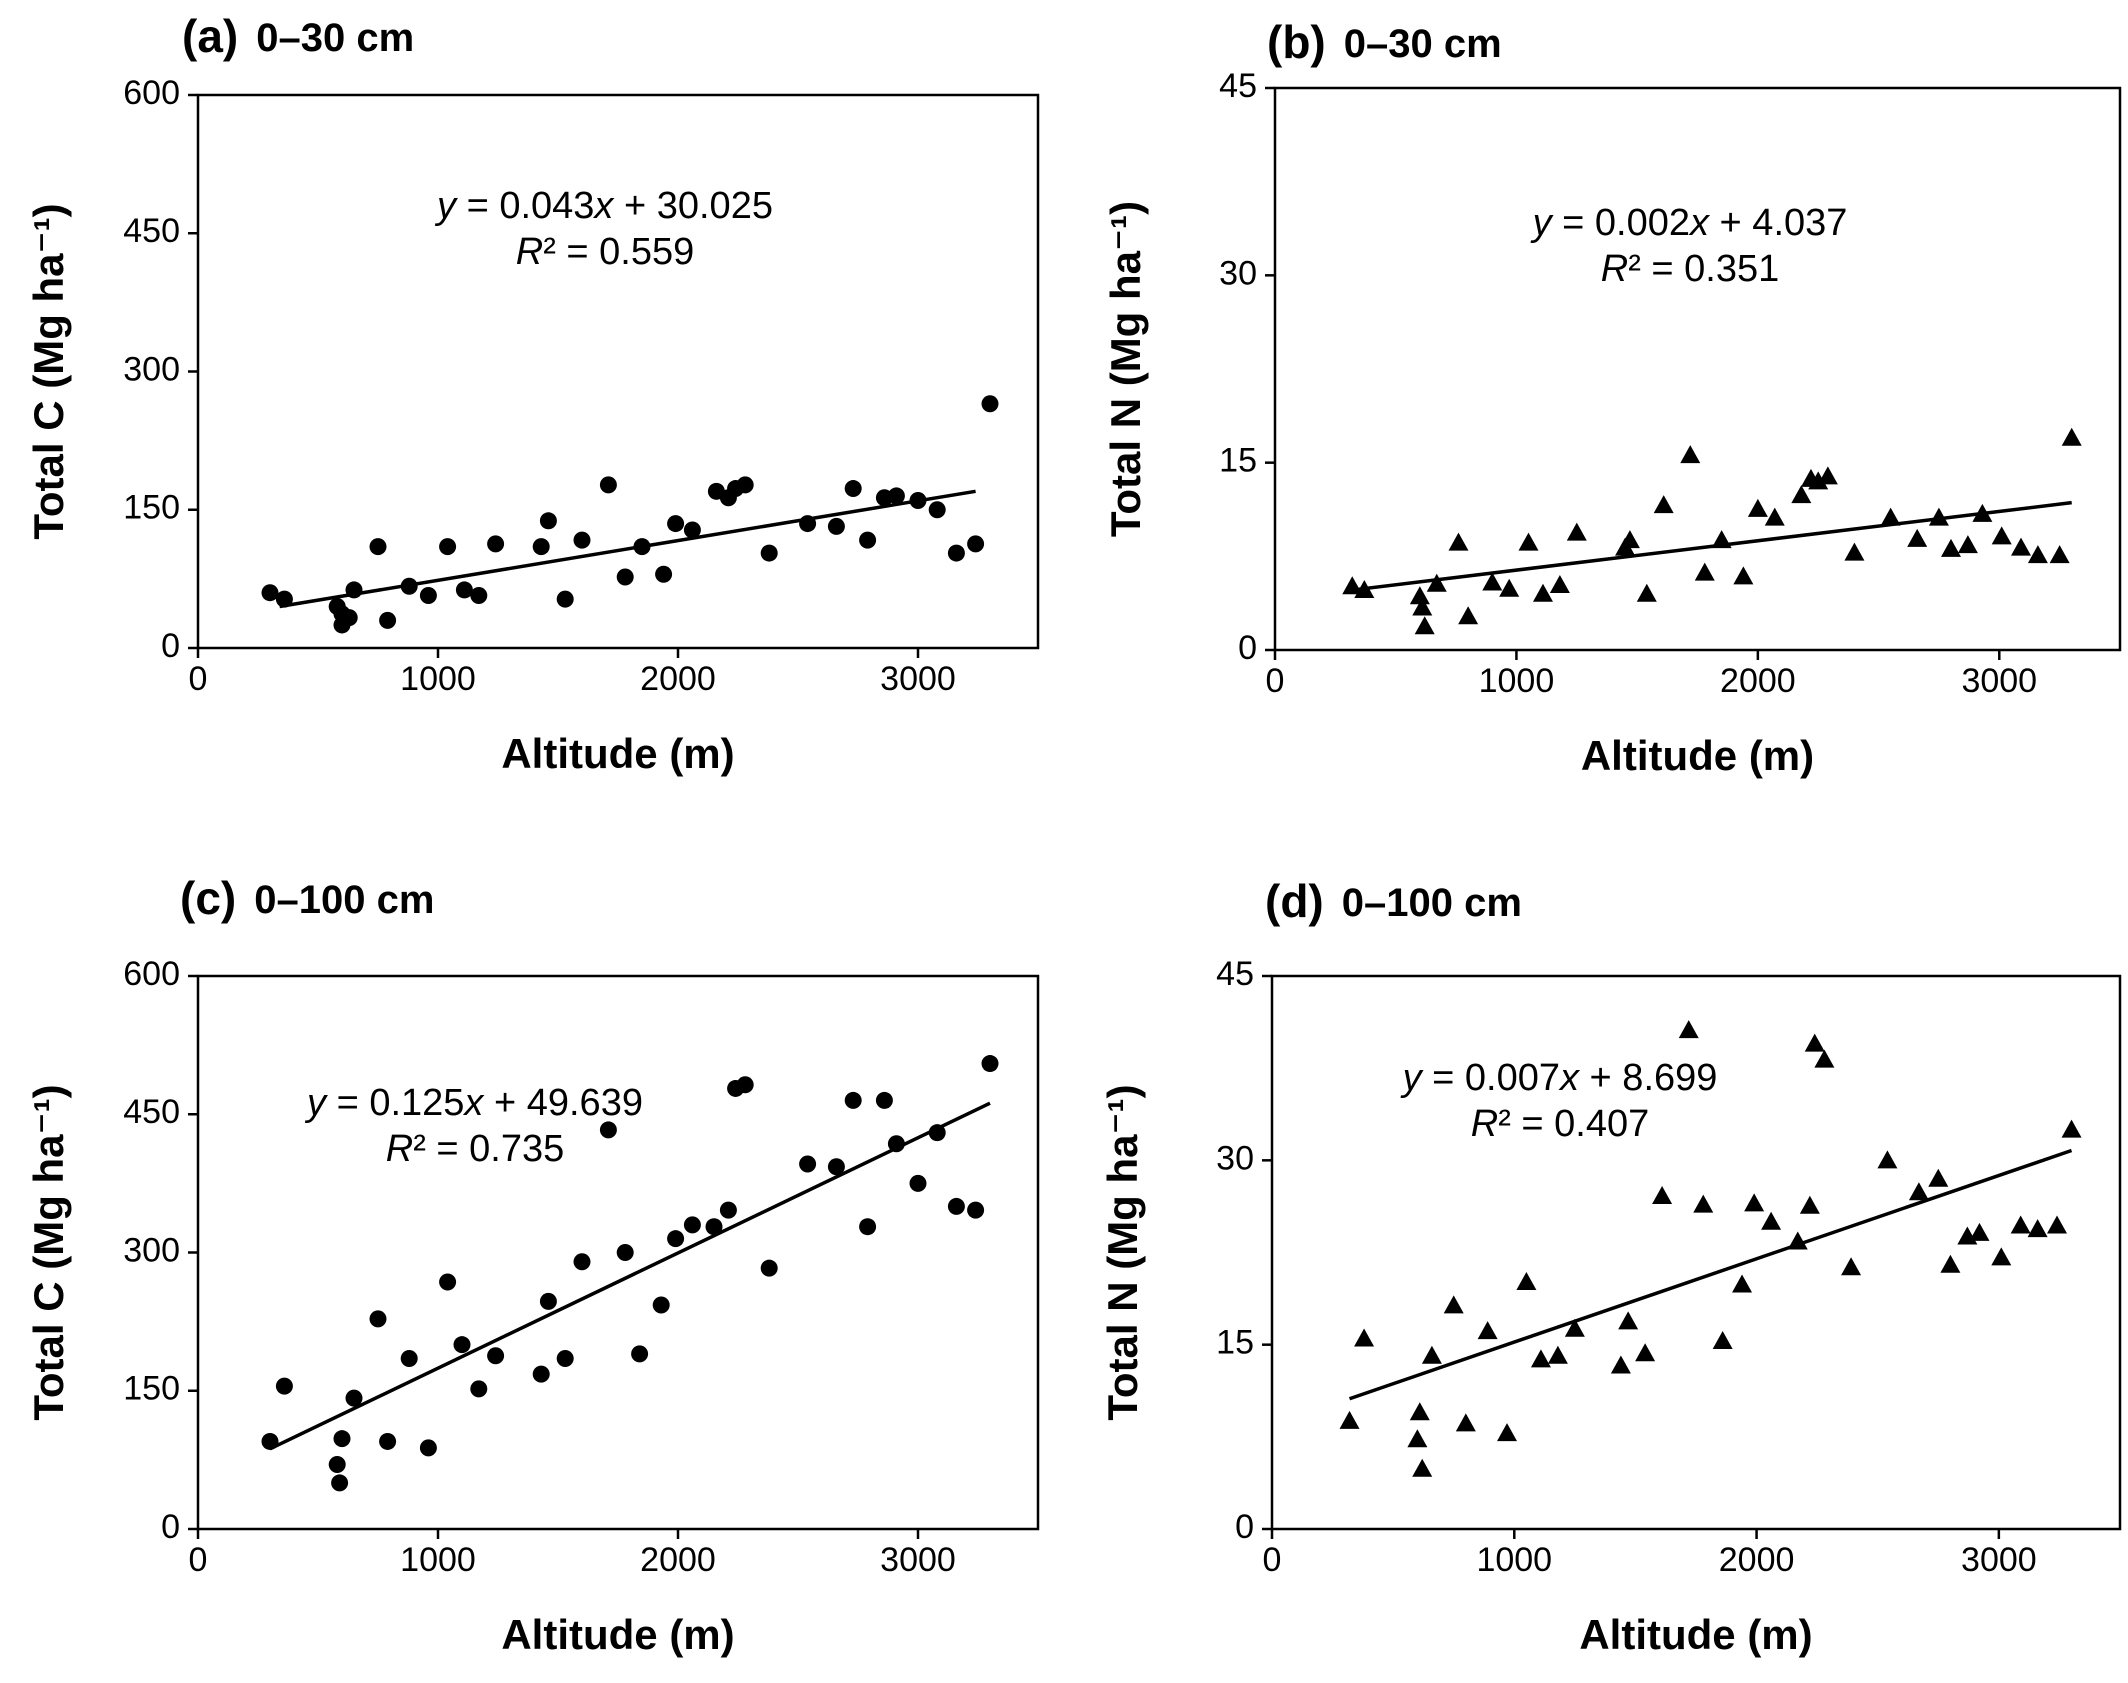  I want to click on regression-equation: y = 0.002x + 4.037, so click(1689, 223).